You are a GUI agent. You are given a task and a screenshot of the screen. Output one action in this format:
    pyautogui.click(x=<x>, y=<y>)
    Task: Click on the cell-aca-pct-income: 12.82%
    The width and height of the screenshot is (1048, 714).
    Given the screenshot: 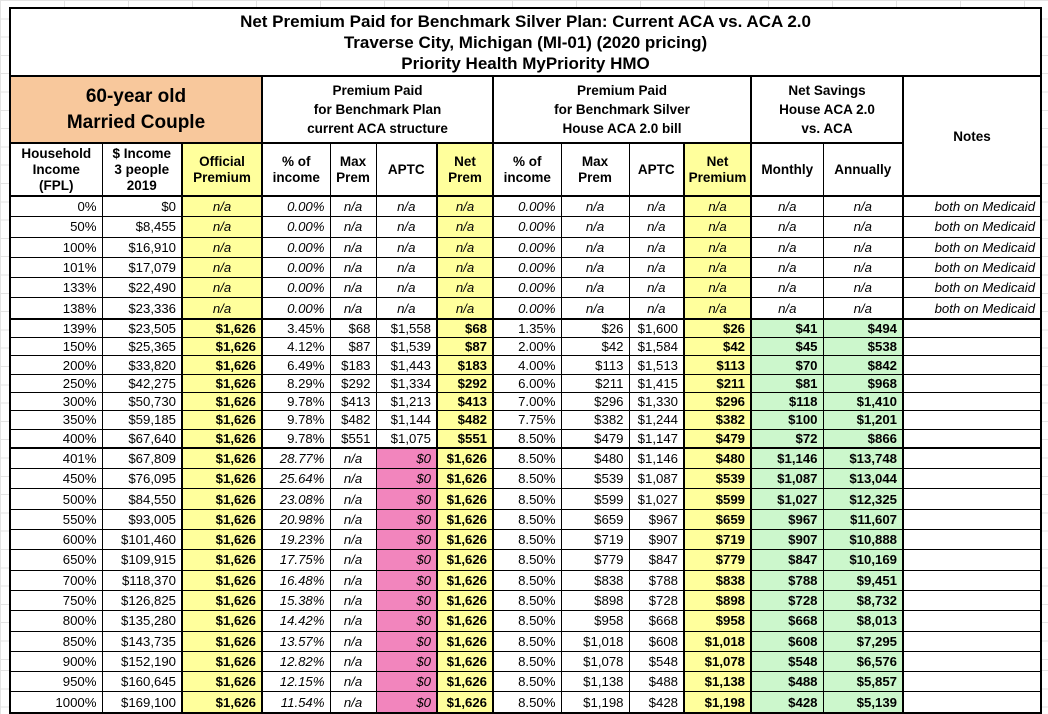 What is the action you would take?
    pyautogui.click(x=296, y=661)
    